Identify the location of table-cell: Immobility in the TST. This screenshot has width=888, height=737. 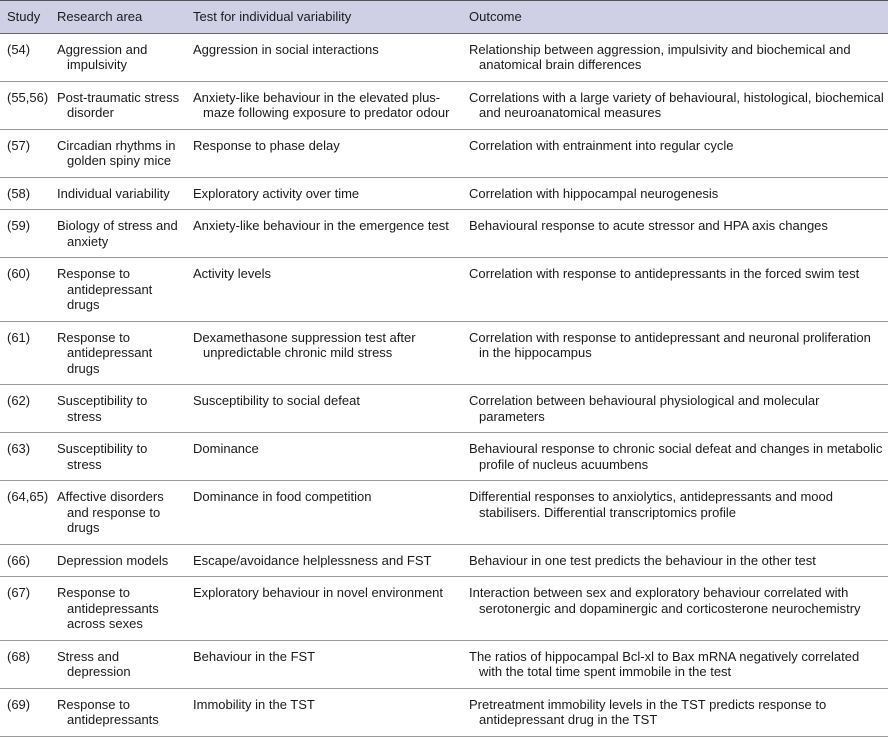
(254, 704).